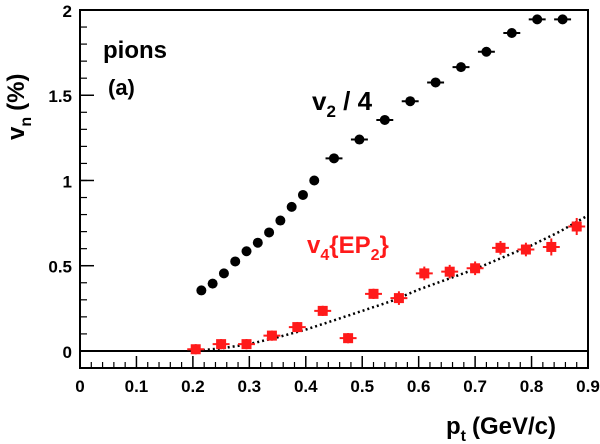  I want to click on panel-label: (a), so click(121, 87).